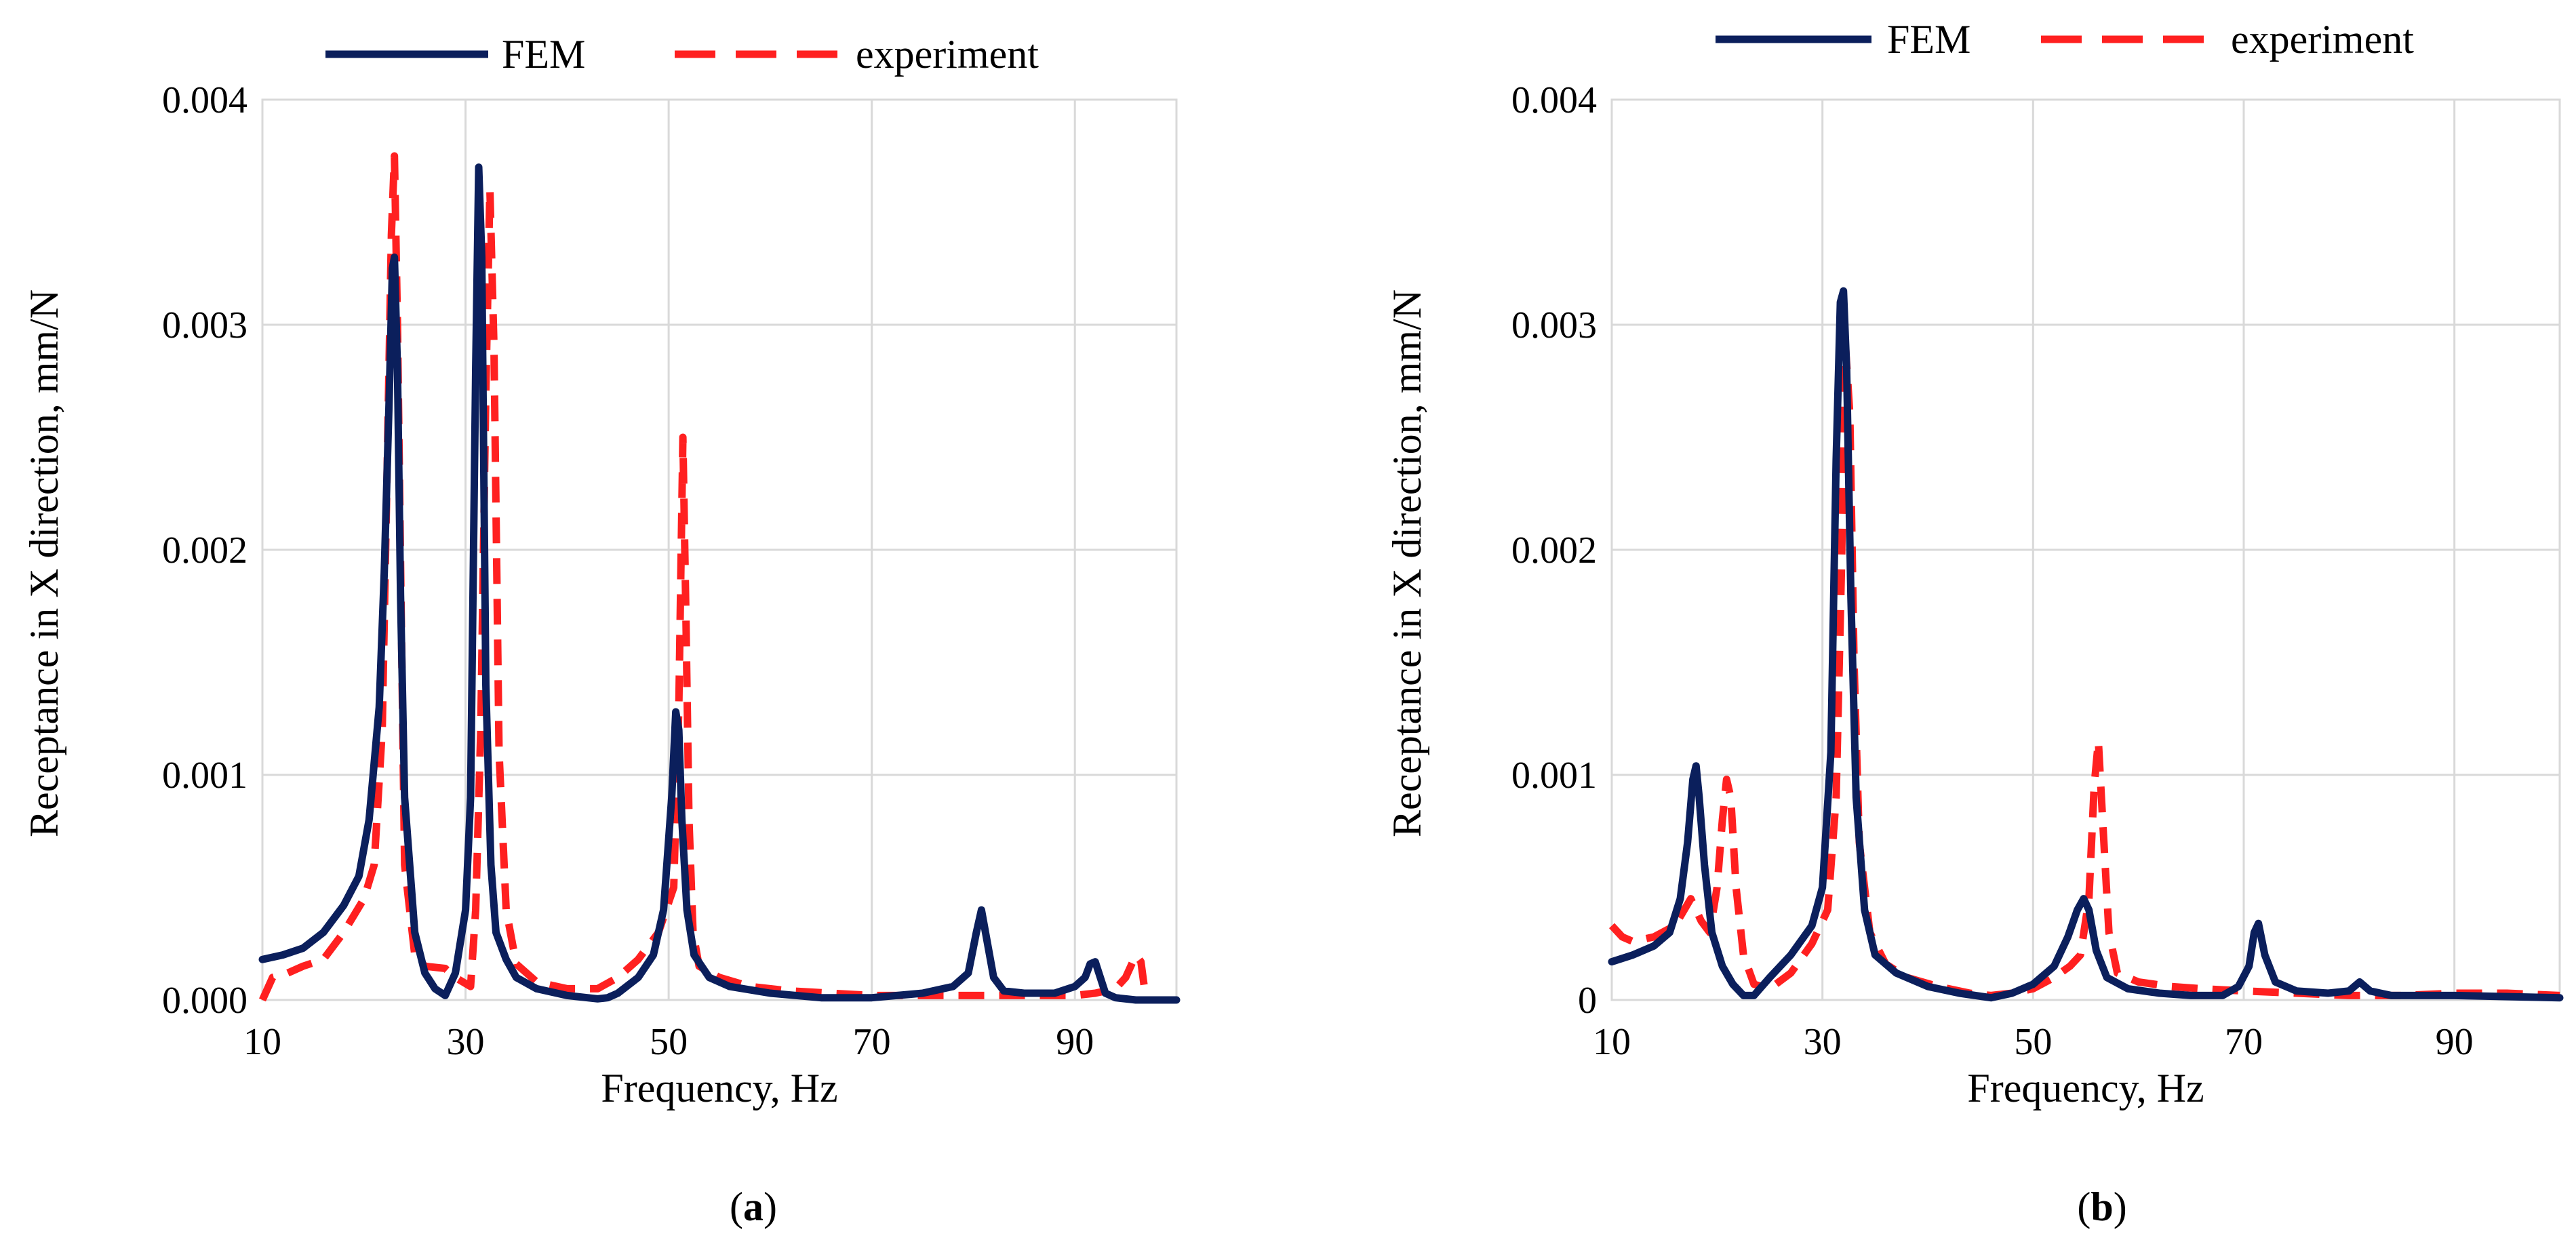 This screenshot has height=1242, width=2576. I want to click on panel-label: (b), so click(2101, 1206).